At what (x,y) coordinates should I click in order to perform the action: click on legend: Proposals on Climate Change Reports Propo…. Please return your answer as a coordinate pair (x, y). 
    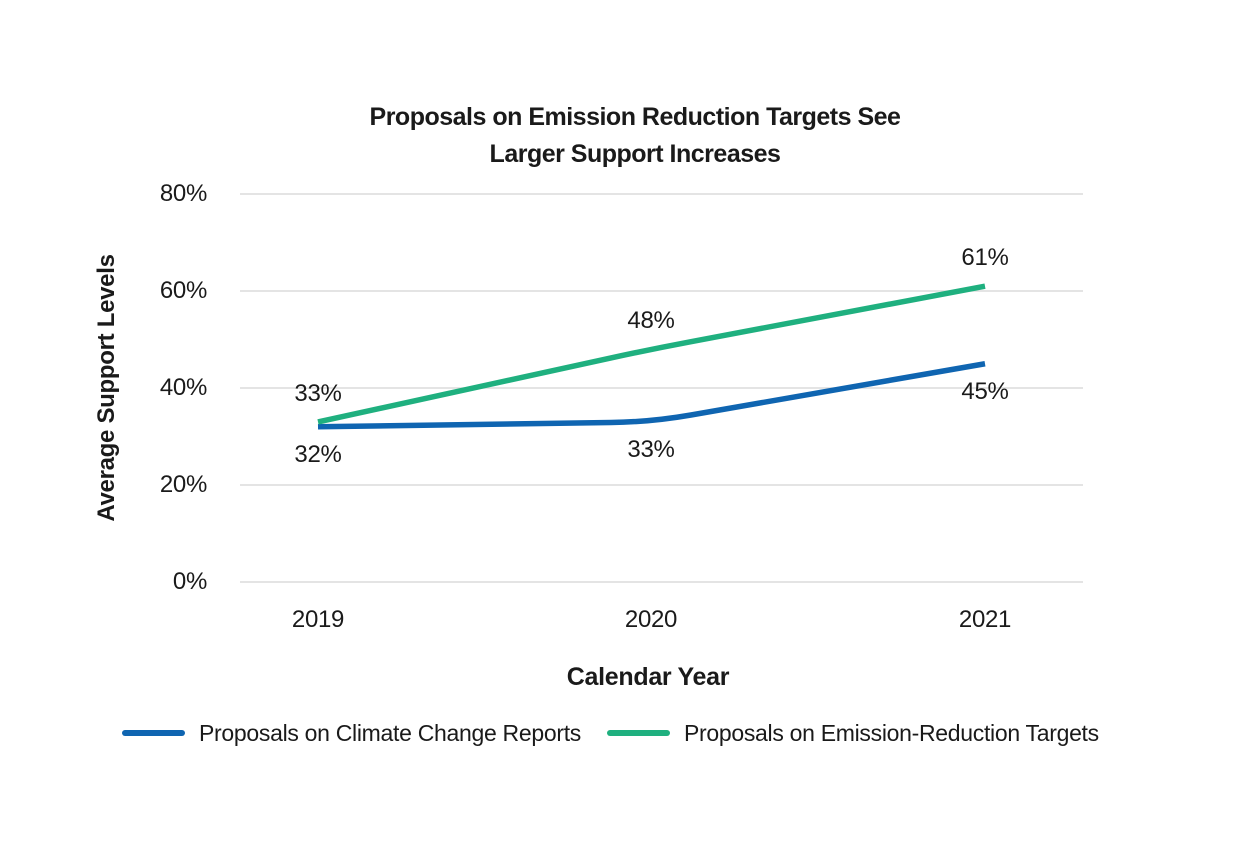
    Looking at the image, I should click on (610, 733).